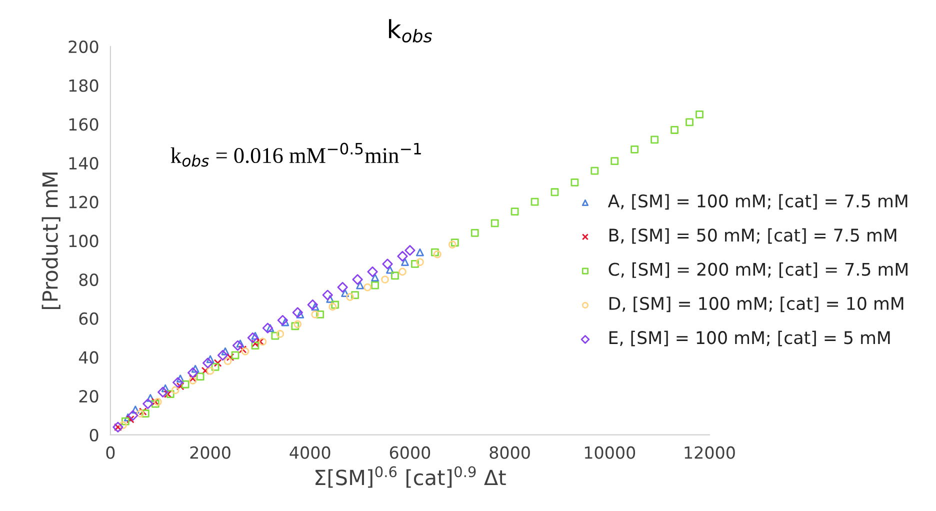  Describe the element at coordinates (83, 47) in the screenshot. I see `y-tick-label: 200` at that location.